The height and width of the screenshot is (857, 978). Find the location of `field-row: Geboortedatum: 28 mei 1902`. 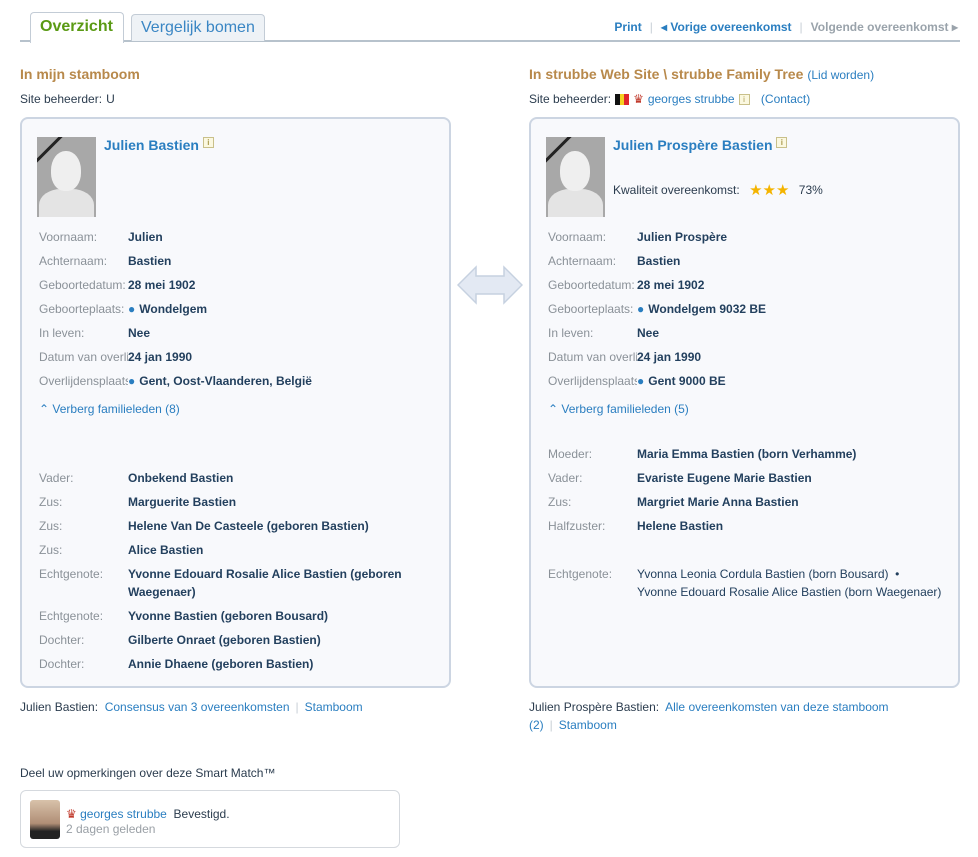

field-row: Geboortedatum: 28 mei 1902 is located at coordinates (753, 285).